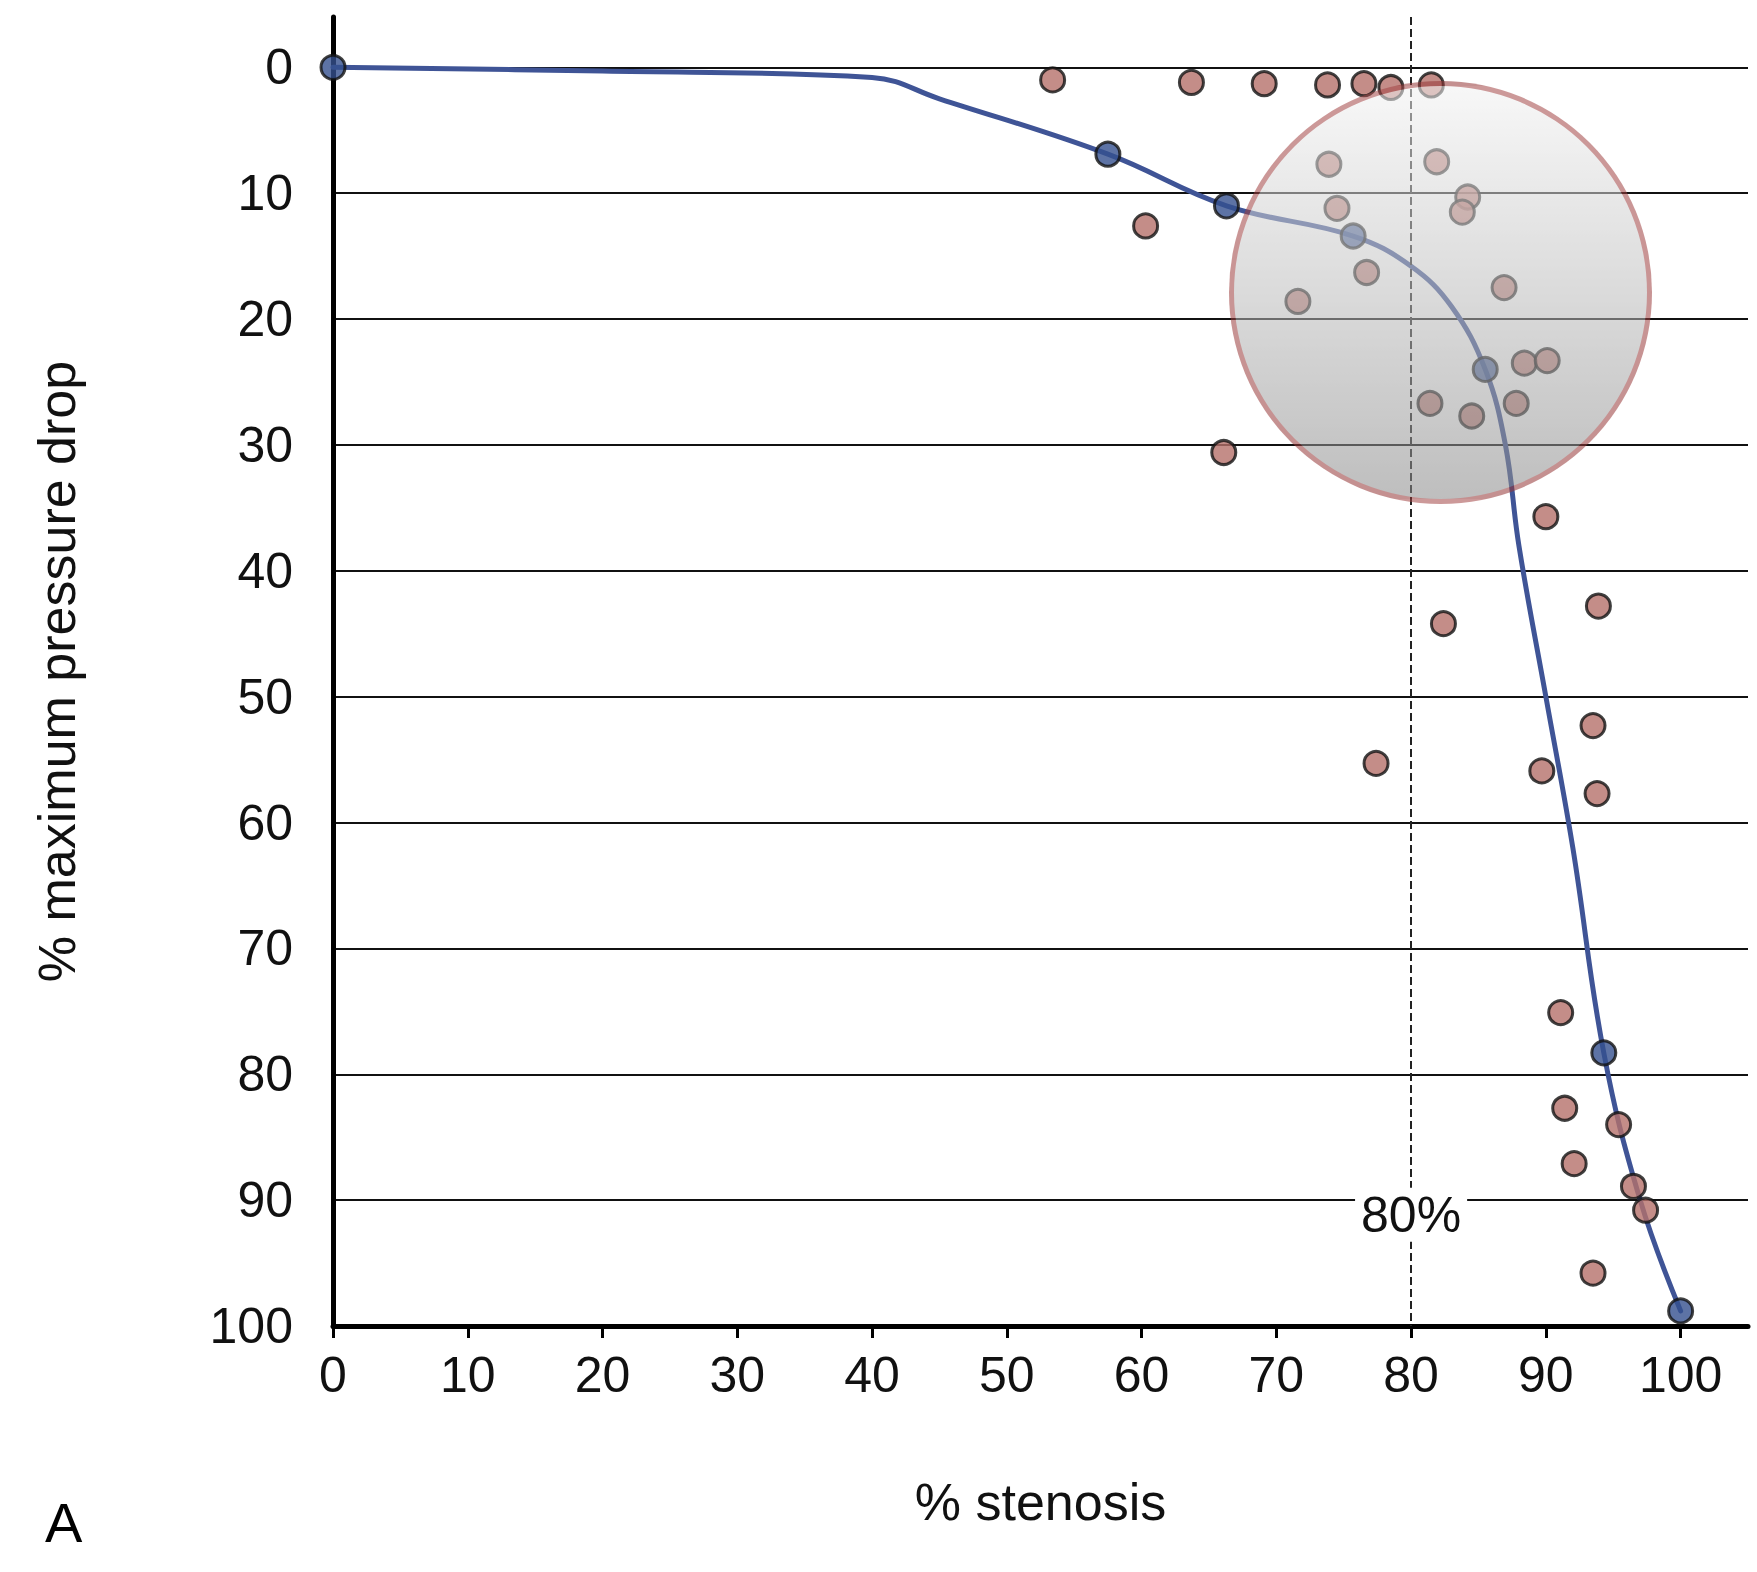  What do you see at coordinates (1411, 1375) in the screenshot?
I see `x-tick-label: 80` at bounding box center [1411, 1375].